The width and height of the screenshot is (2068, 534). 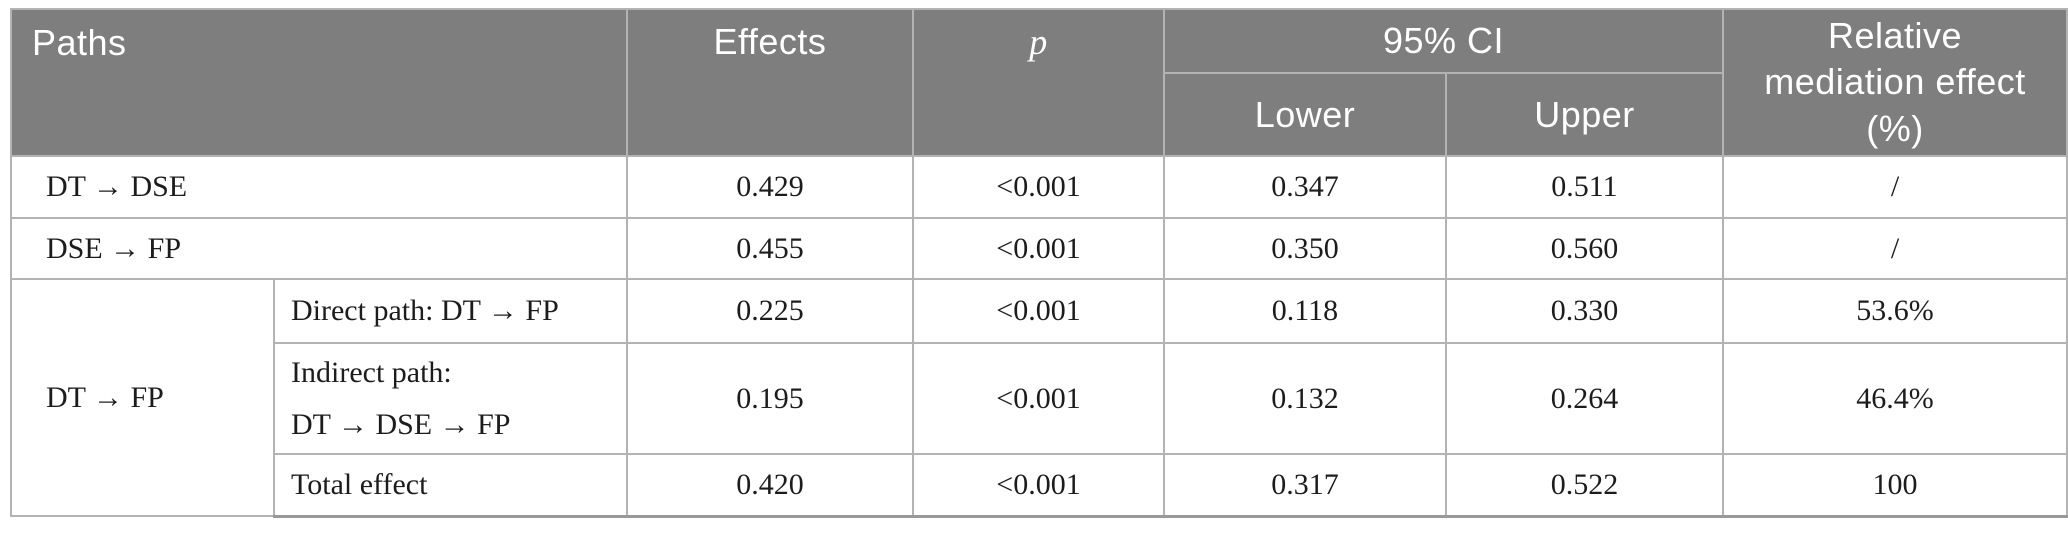 What do you see at coordinates (770, 485) in the screenshot?
I see `effect-cell: 0.420` at bounding box center [770, 485].